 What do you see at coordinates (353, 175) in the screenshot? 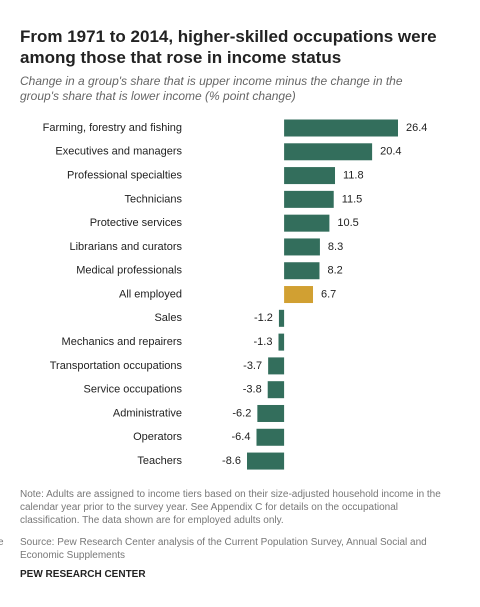
I see `value-label: 11.8` at bounding box center [353, 175].